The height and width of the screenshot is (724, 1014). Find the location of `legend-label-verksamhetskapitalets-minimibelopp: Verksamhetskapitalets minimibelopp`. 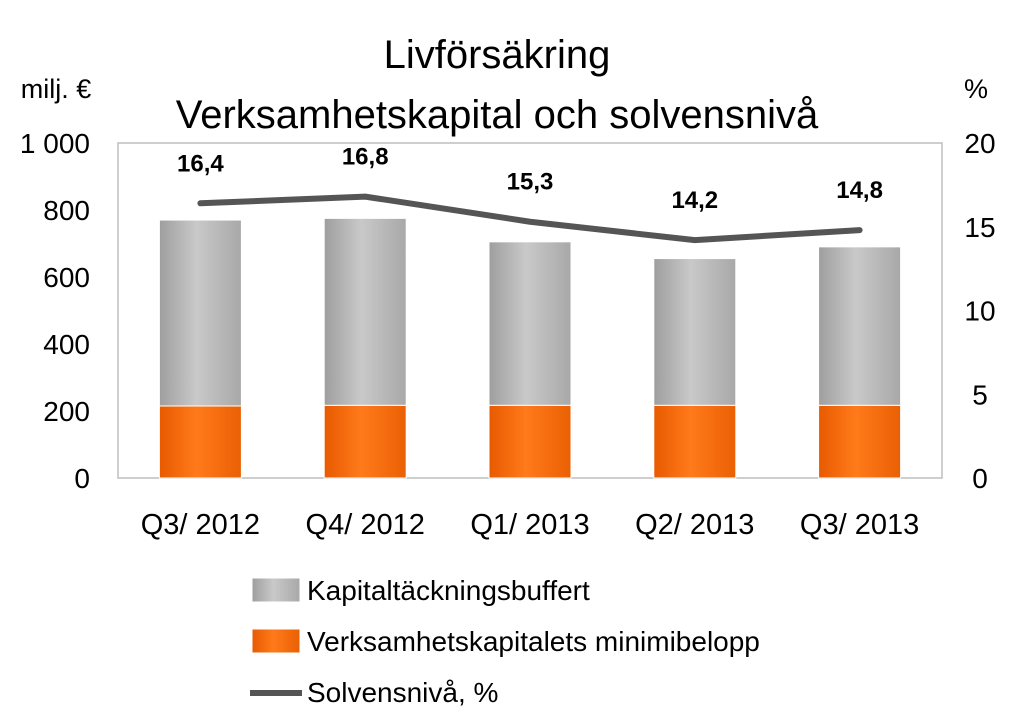

legend-label-verksamhetskapitalets-minimibelopp: Verksamhetskapitalets minimibelopp is located at coordinates (533, 641).